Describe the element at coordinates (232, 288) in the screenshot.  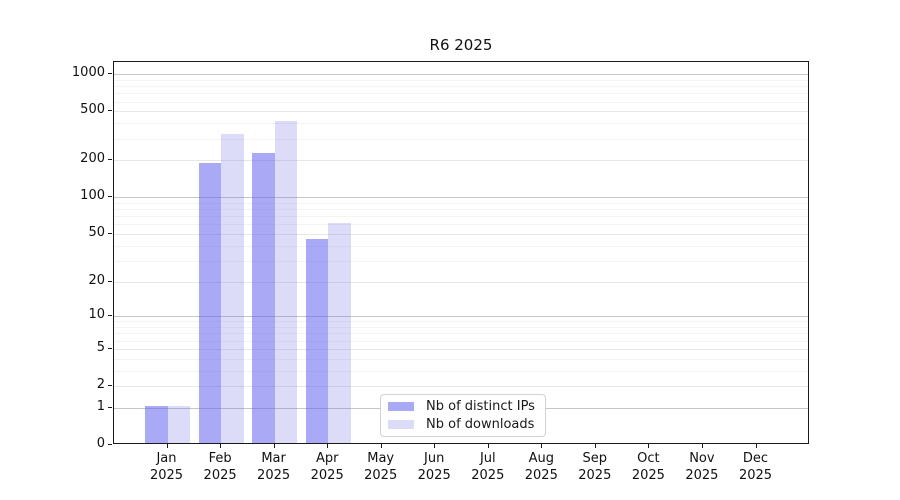
I see `bar-nb-of-downloads-feb-2025` at that location.